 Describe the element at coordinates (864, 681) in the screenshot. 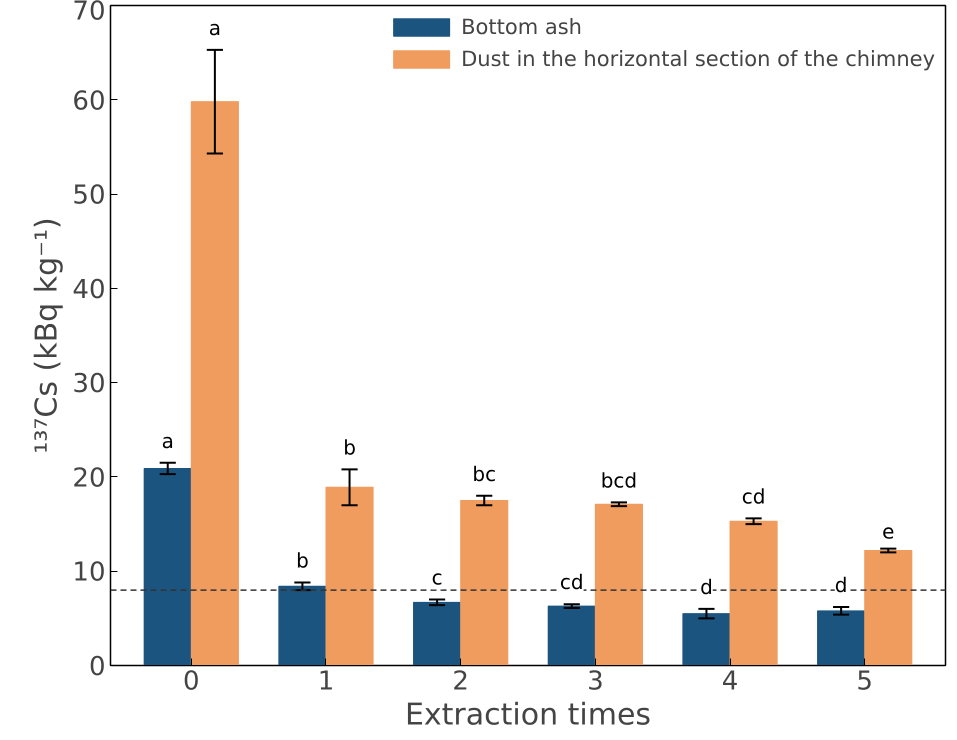

I see `x-tick-label: 5` at that location.